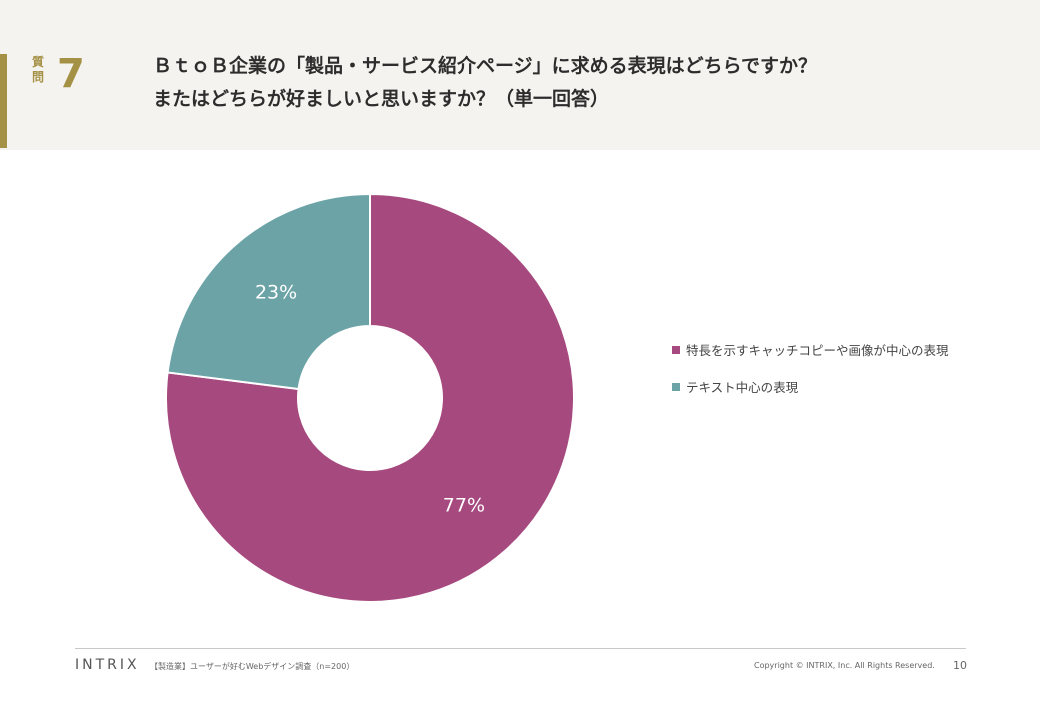 The height and width of the screenshot is (720, 1040). What do you see at coordinates (742, 387) in the screenshot?
I see `legend-label: テキスト中心の表現` at bounding box center [742, 387].